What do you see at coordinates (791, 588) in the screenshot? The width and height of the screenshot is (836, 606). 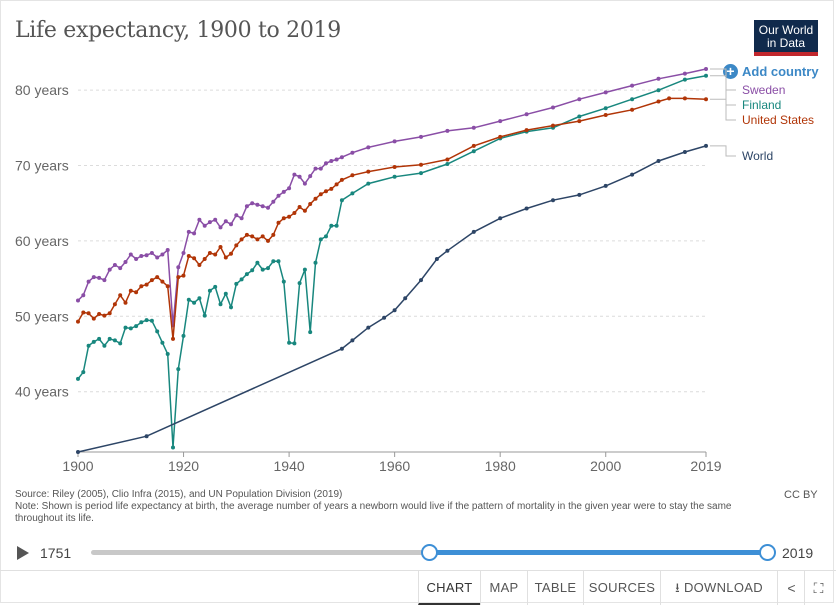 I see `share-icon: <` at bounding box center [791, 588].